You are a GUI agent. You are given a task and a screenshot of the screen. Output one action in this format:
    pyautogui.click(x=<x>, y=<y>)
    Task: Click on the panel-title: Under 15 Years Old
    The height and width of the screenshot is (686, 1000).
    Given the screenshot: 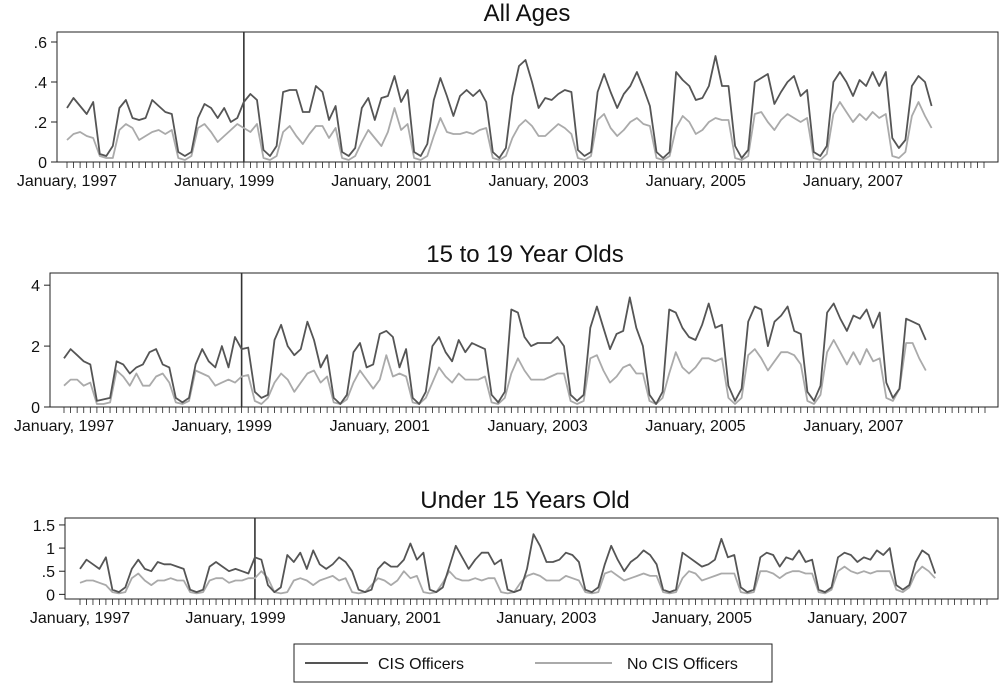 What is the action you would take?
    pyautogui.click(x=524, y=500)
    